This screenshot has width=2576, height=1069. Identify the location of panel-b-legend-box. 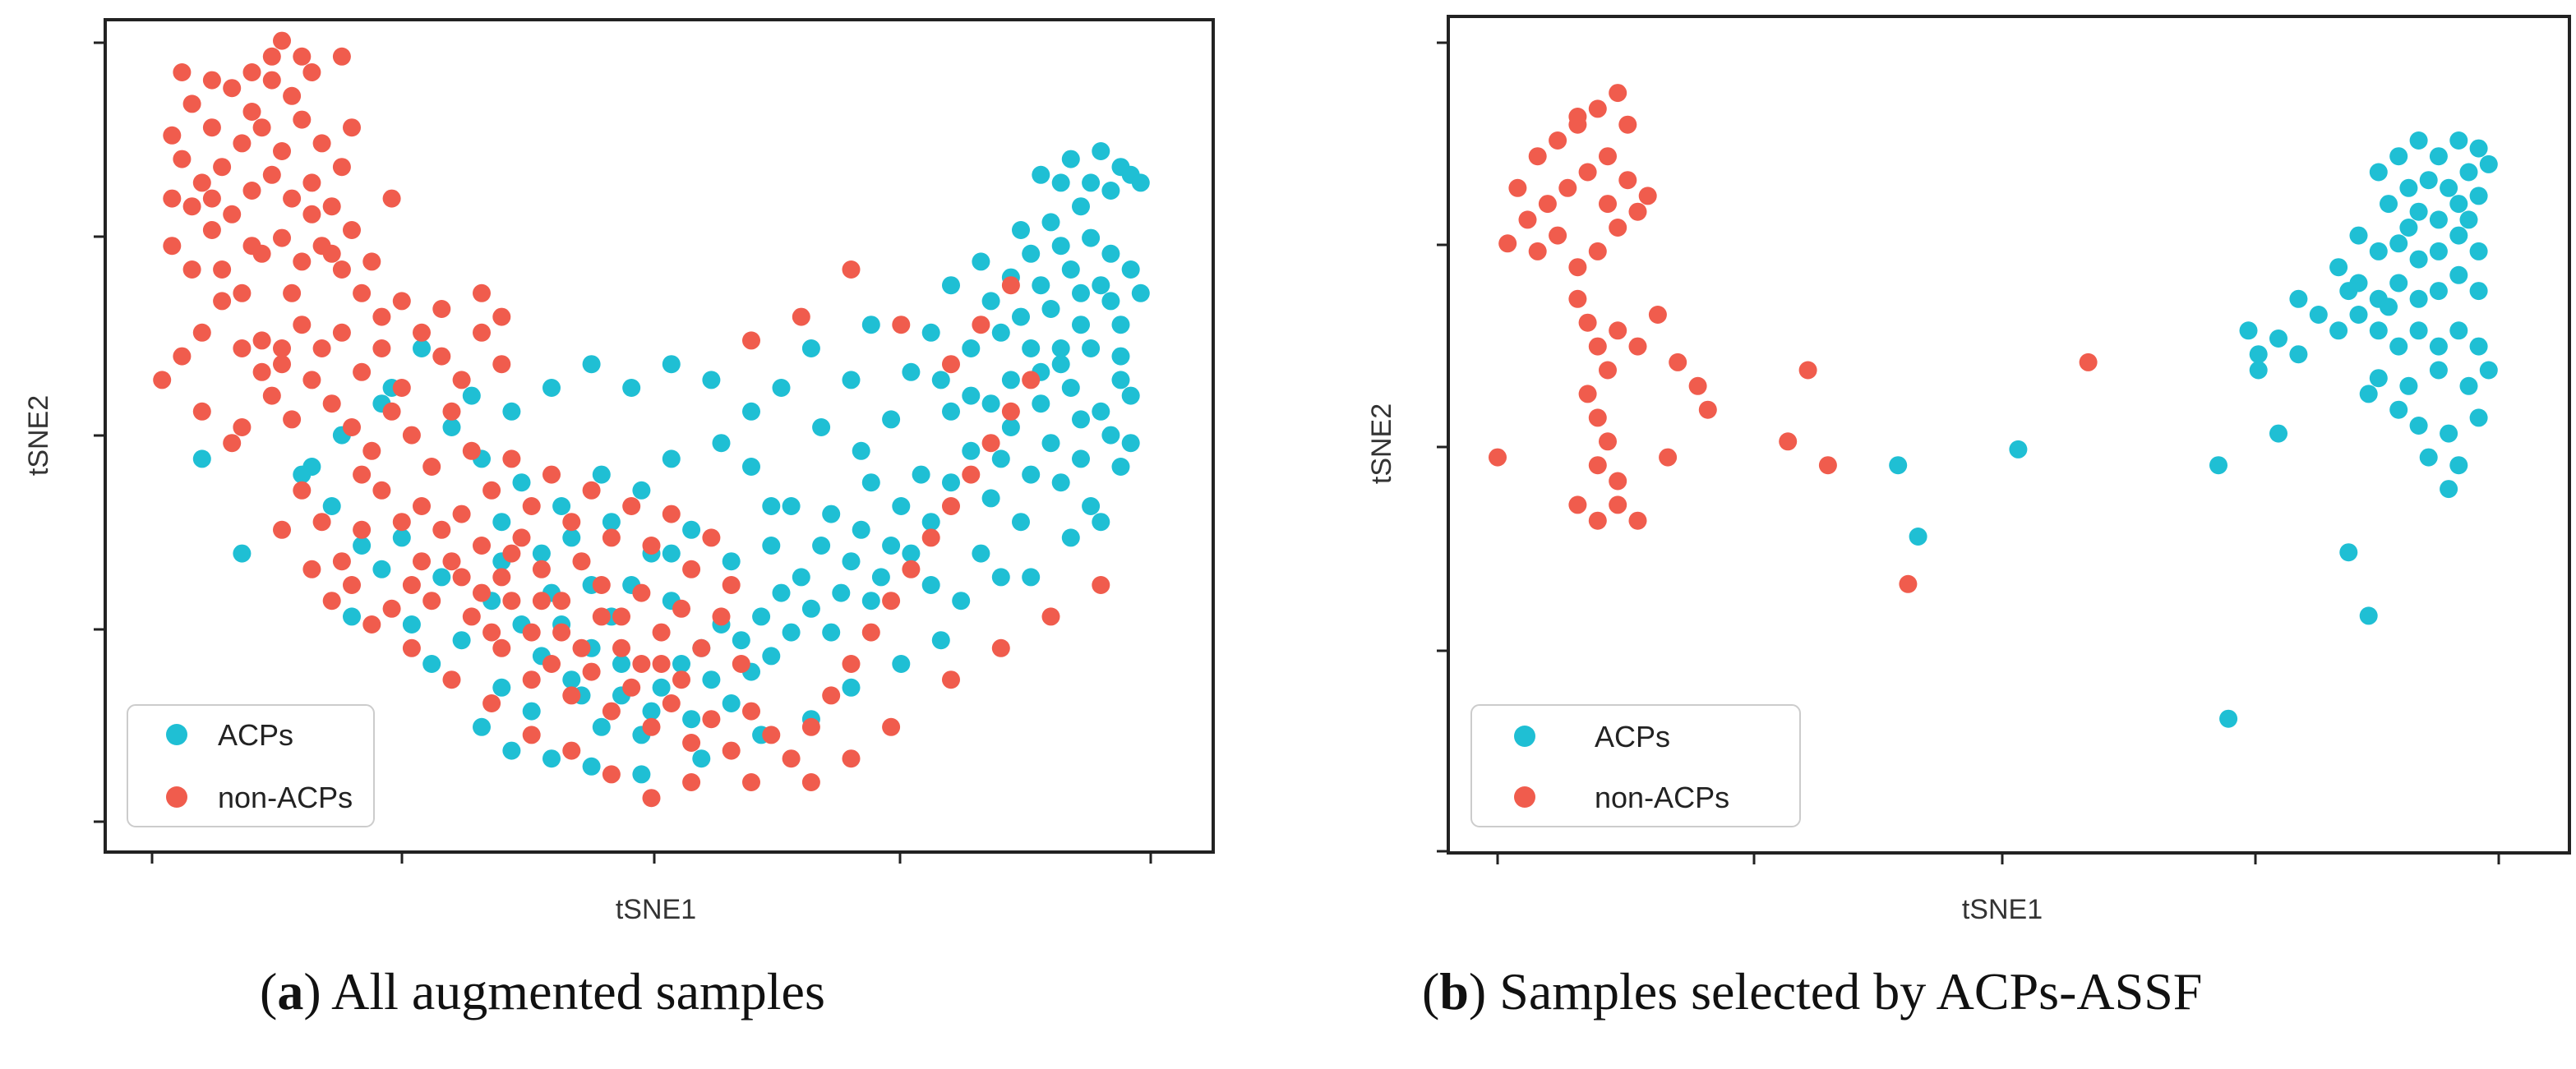
(1636, 765).